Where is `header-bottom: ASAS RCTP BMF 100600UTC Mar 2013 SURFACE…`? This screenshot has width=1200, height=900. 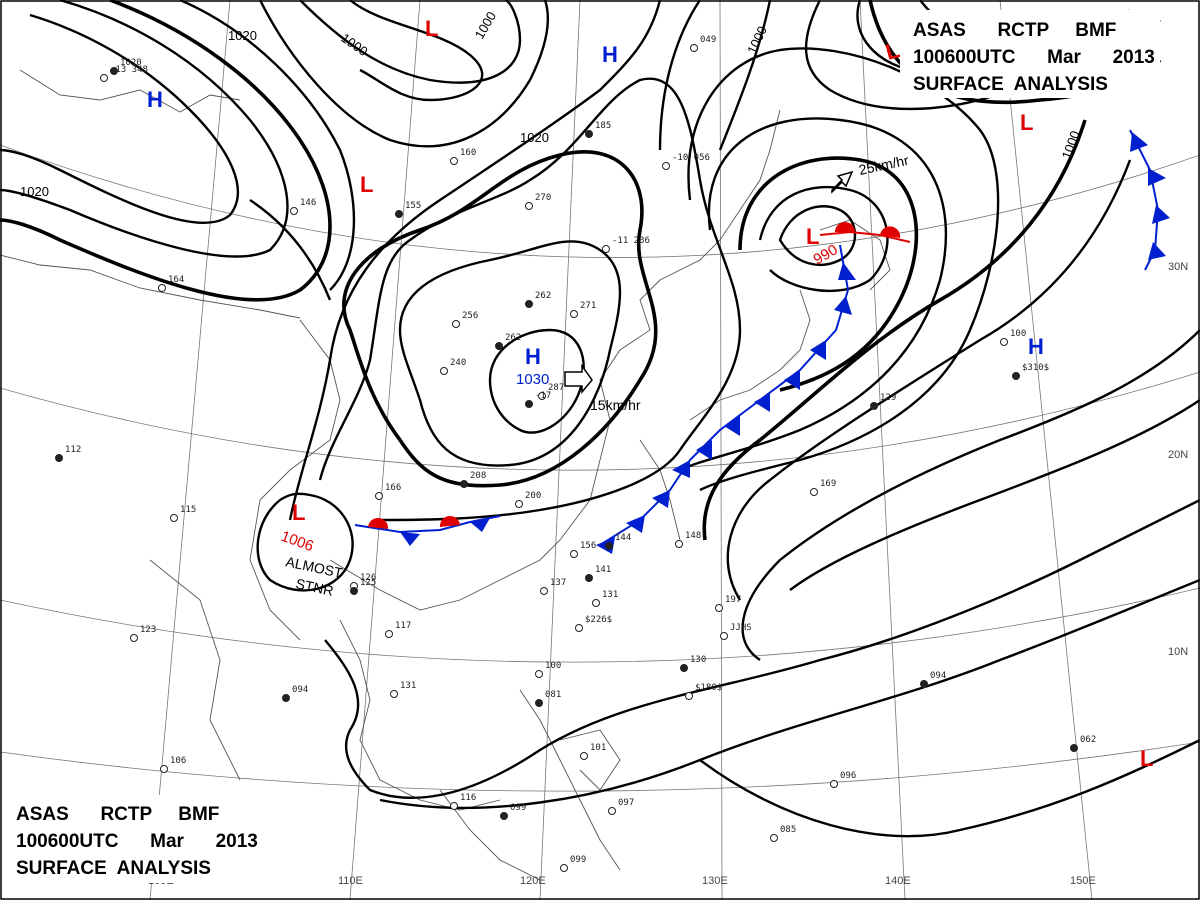 header-bottom: ASAS RCTP BMF 100600UTC Mar 2013 SURFACE… is located at coordinates (155, 839).